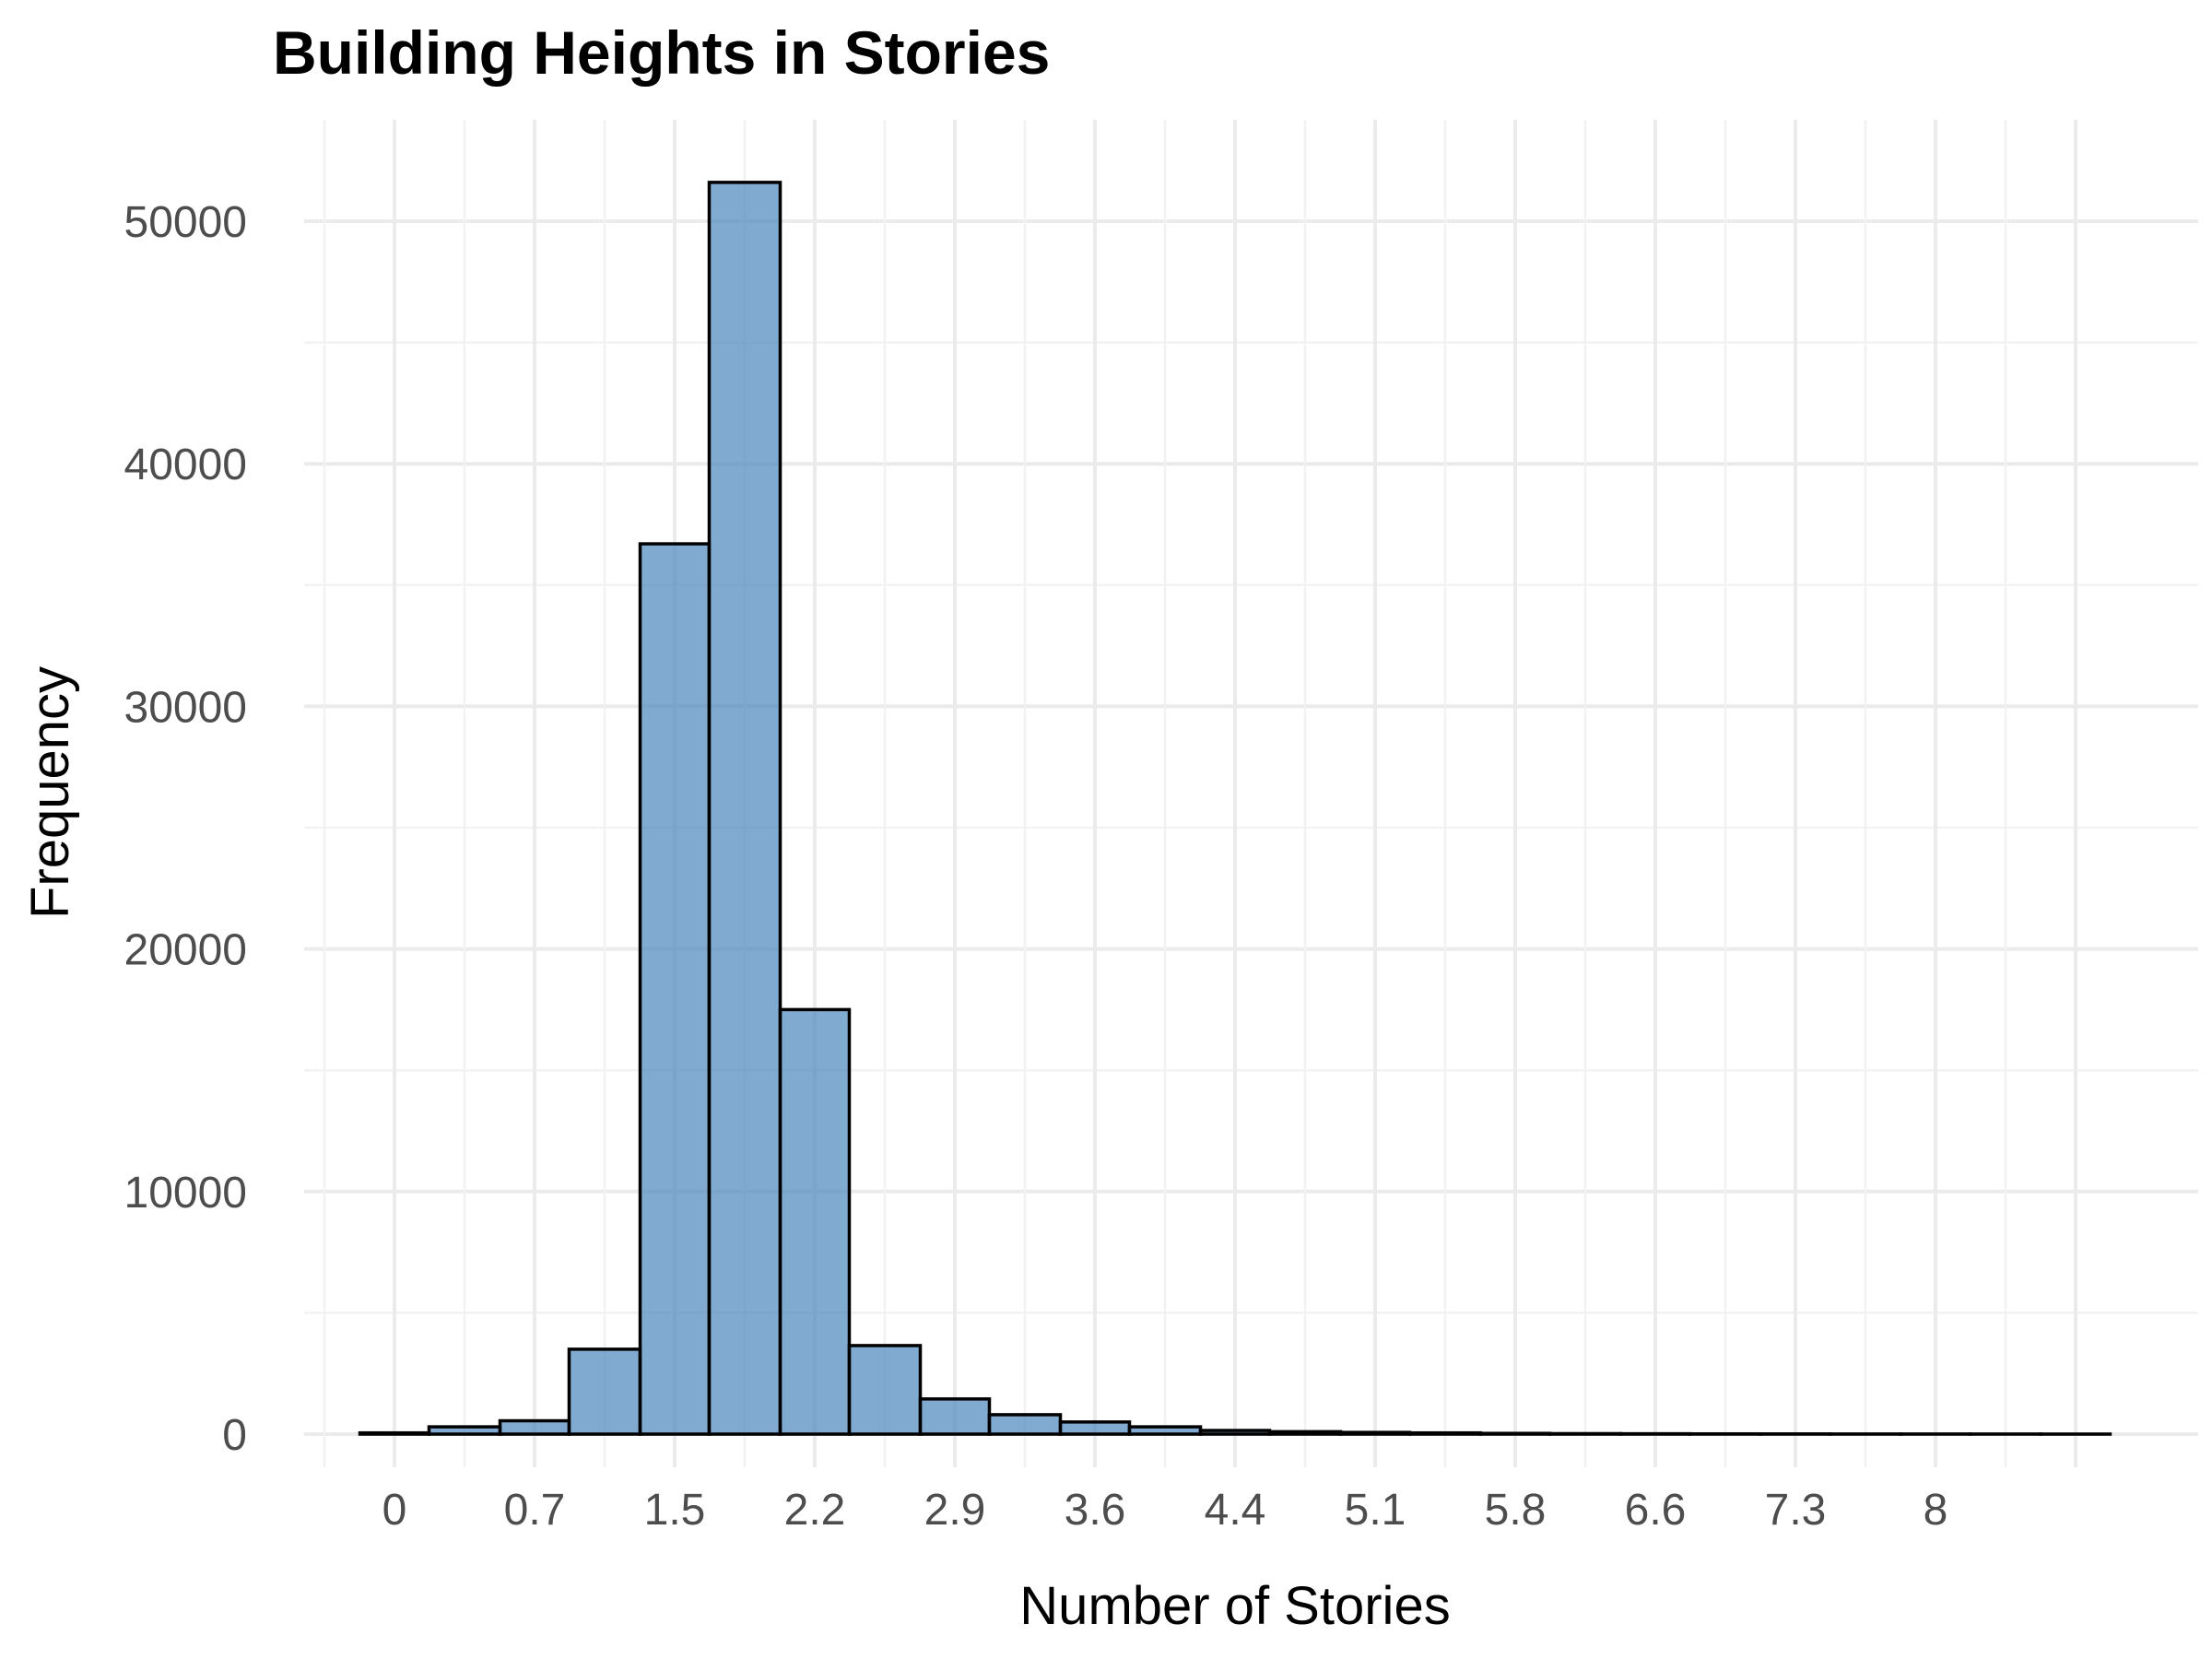 The height and width of the screenshot is (1659, 2212). What do you see at coordinates (675, 1510) in the screenshot?
I see `x-tick-label: 1.5` at bounding box center [675, 1510].